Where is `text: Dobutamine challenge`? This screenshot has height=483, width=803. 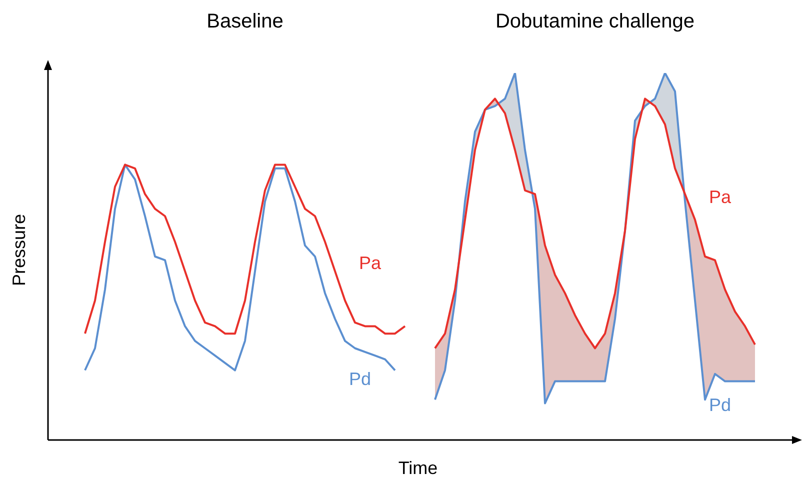
text: Dobutamine challenge is located at coordinates (595, 21).